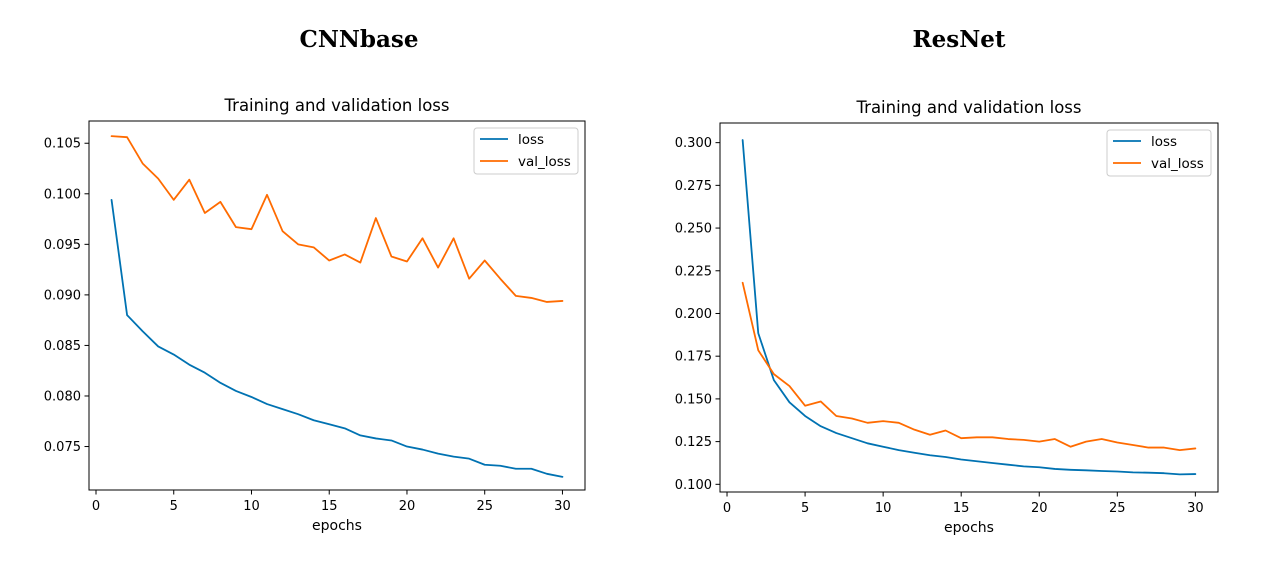  Describe the element at coordinates (693, 271) in the screenshot. I see `resnet-y-tick-label: 0.225` at that location.